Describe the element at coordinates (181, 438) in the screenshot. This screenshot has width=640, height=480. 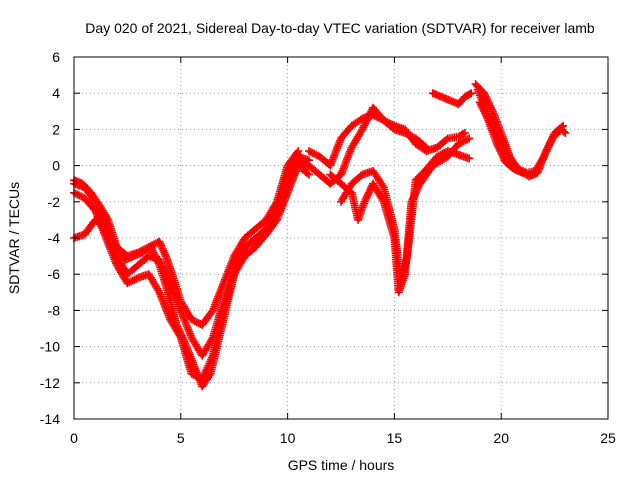
I see `x-tick-label: 5` at that location.